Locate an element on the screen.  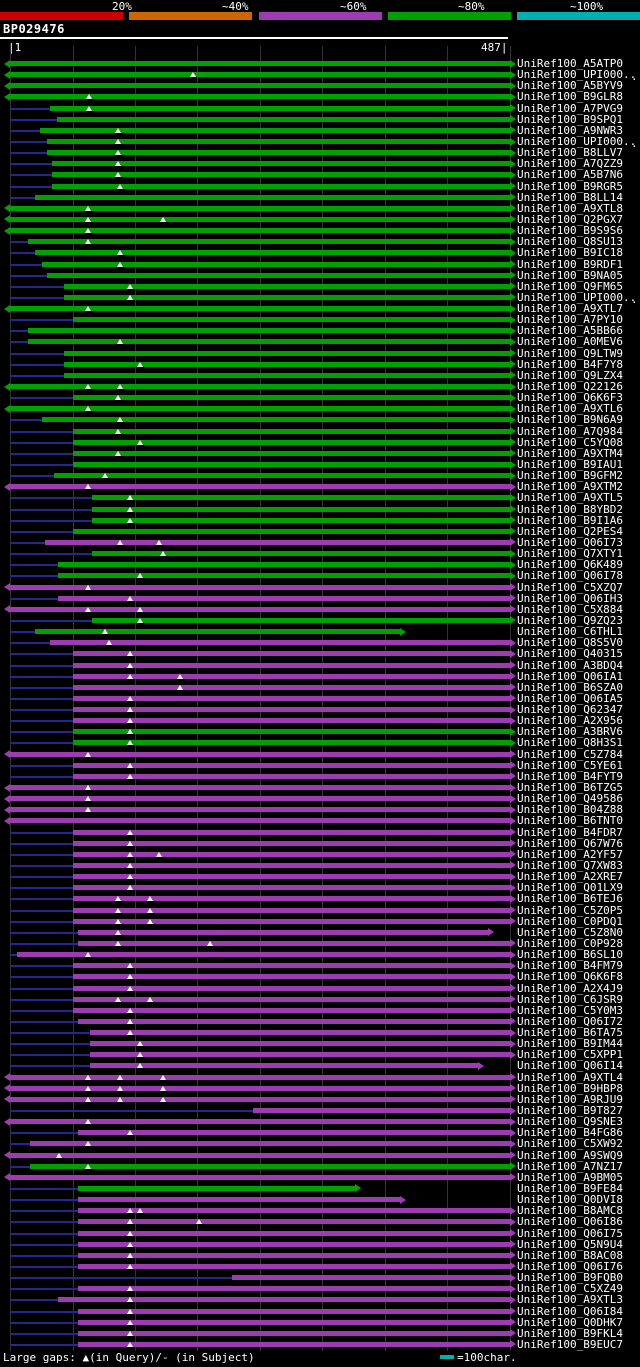
hit-label: UniRef100_B9NA05 is located at coordinates (570, 275).